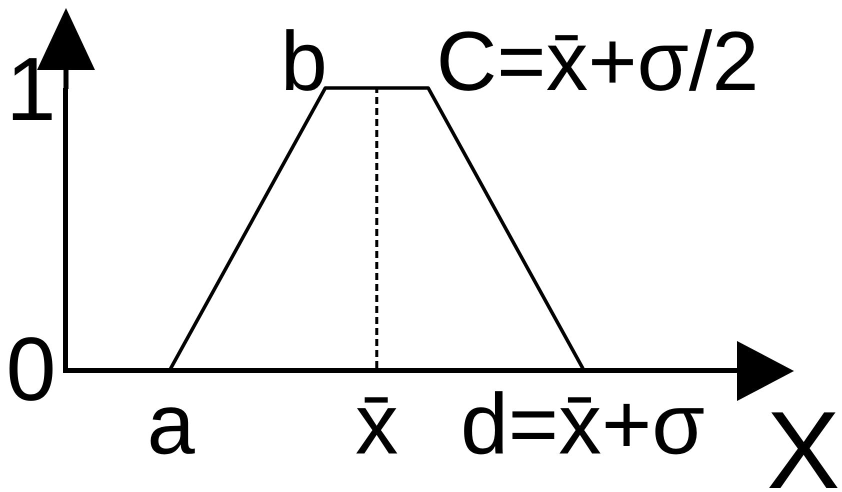 This screenshot has height=492, width=842. I want to click on annotation: C=x̄+σ/2, so click(597, 61).